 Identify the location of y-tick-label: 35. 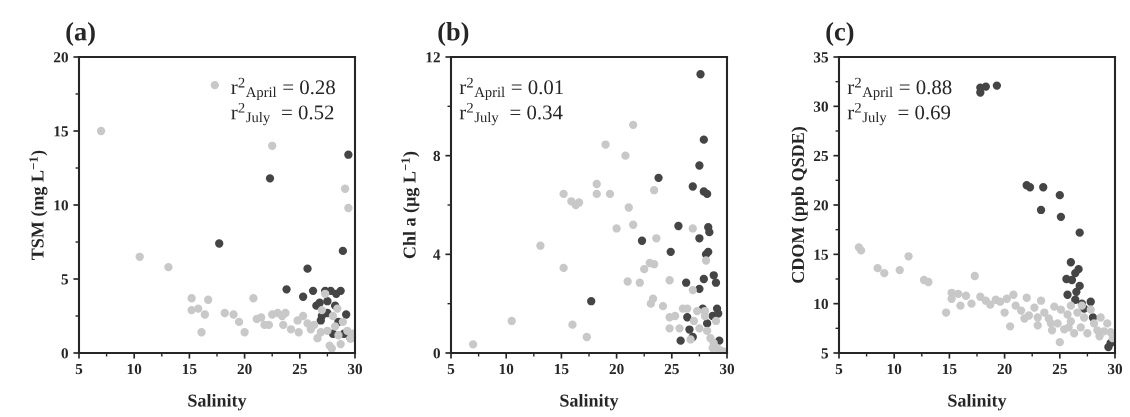
(821, 57).